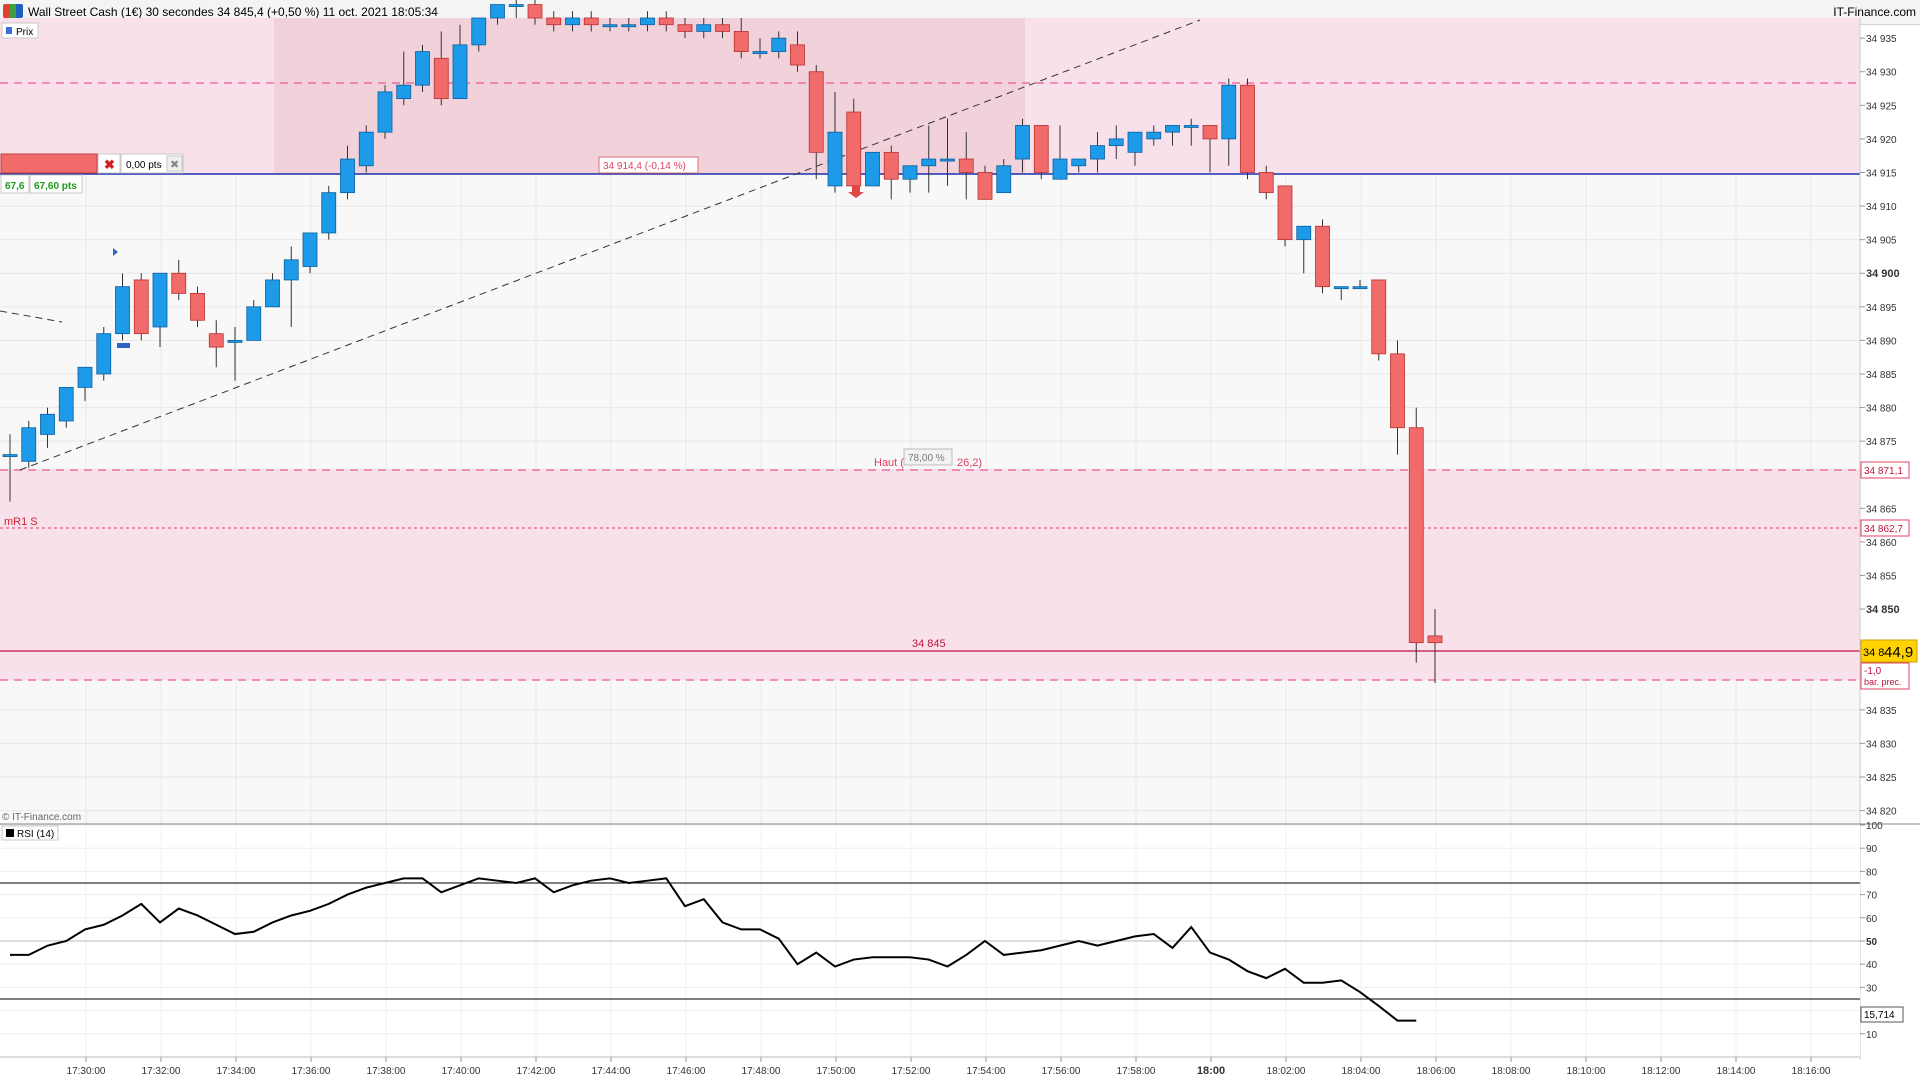 The image size is (1920, 1080). I want to click on time-tick-label: 18:12:00, so click(1661, 1071).